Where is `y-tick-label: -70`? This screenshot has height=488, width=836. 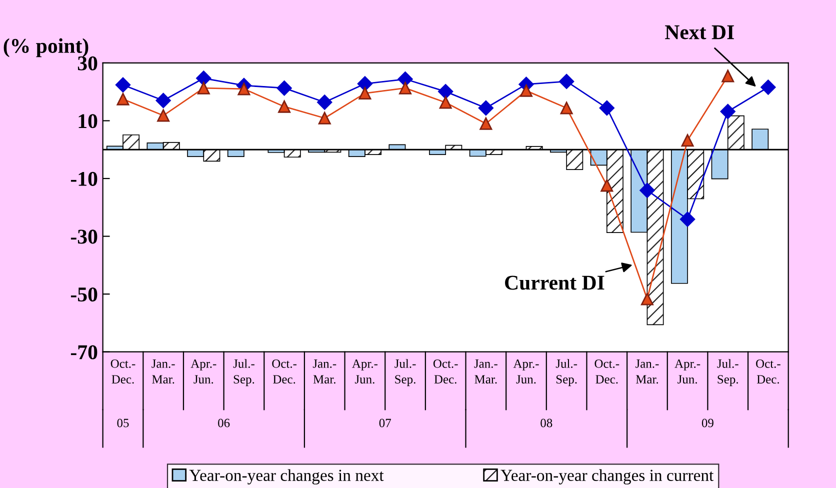 y-tick-label: -70 is located at coordinates (84, 352).